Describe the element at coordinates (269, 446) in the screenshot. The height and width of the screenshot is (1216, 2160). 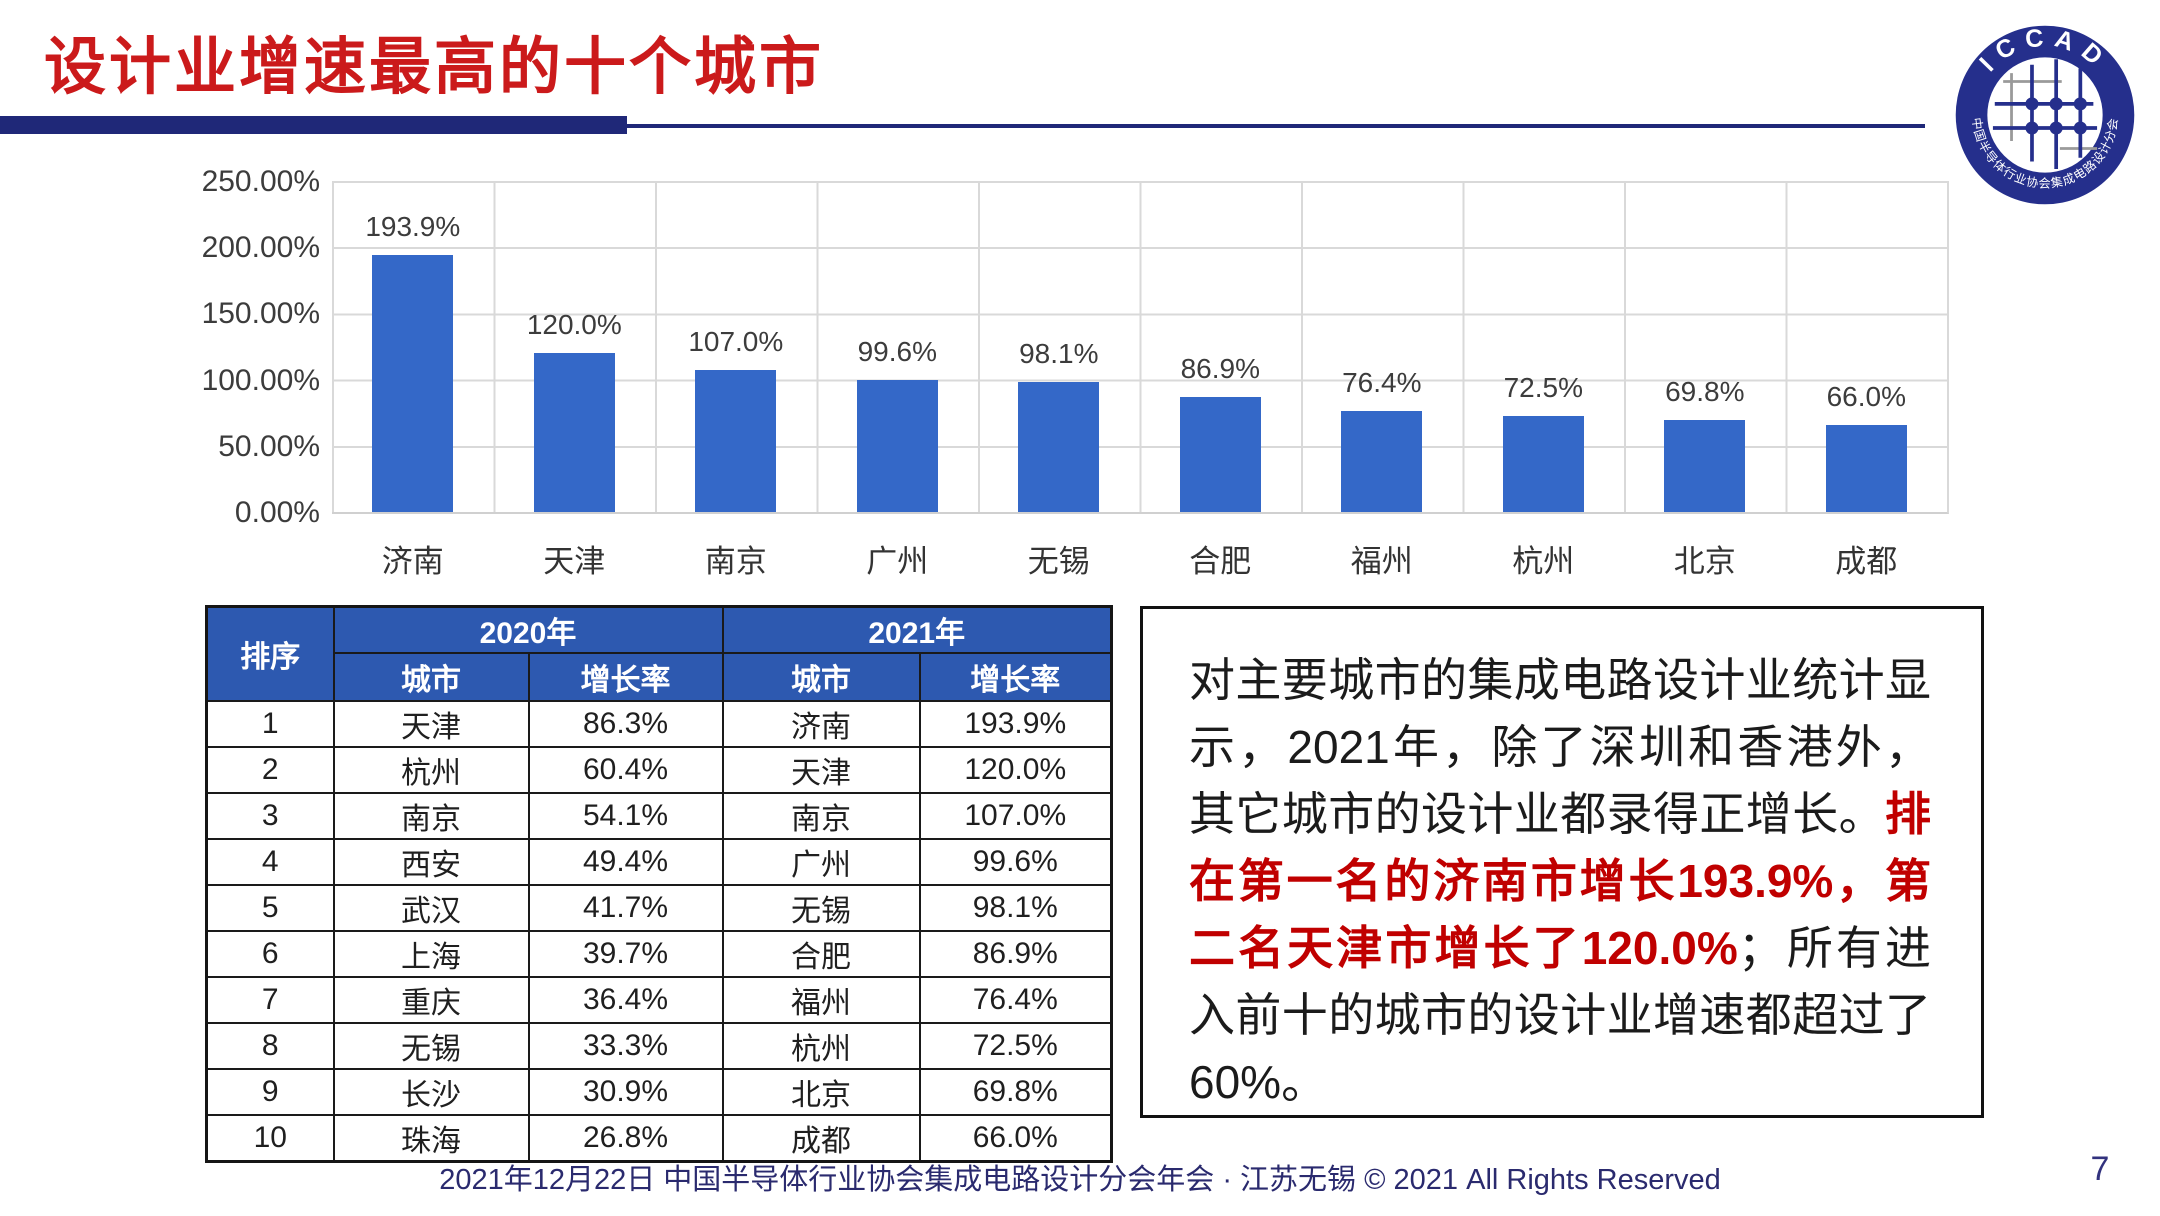
I see `y-axis-tick: 50.00%` at that location.